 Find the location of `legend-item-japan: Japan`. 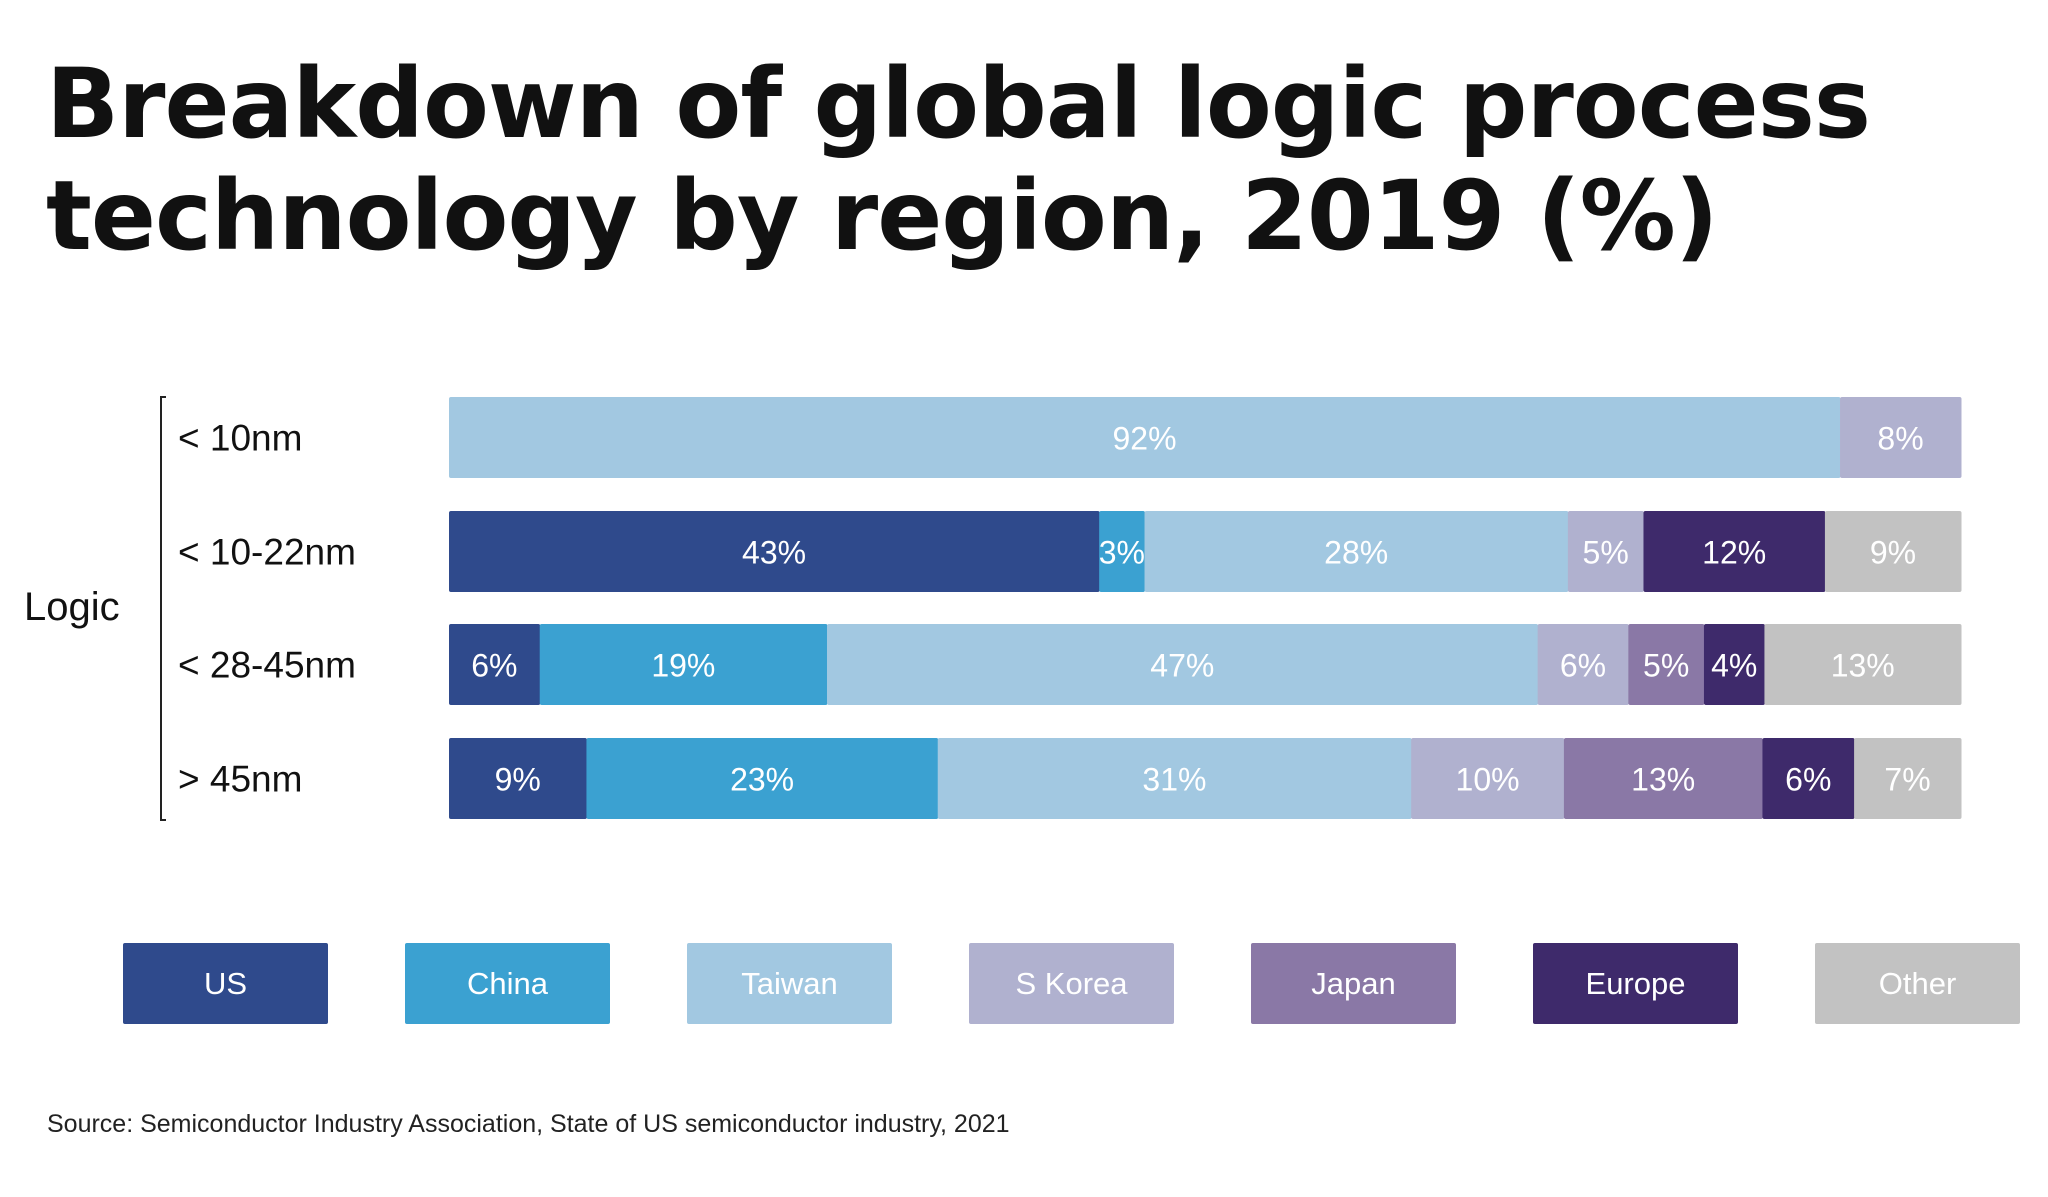

legend-item-japan: Japan is located at coordinates (1353, 983).